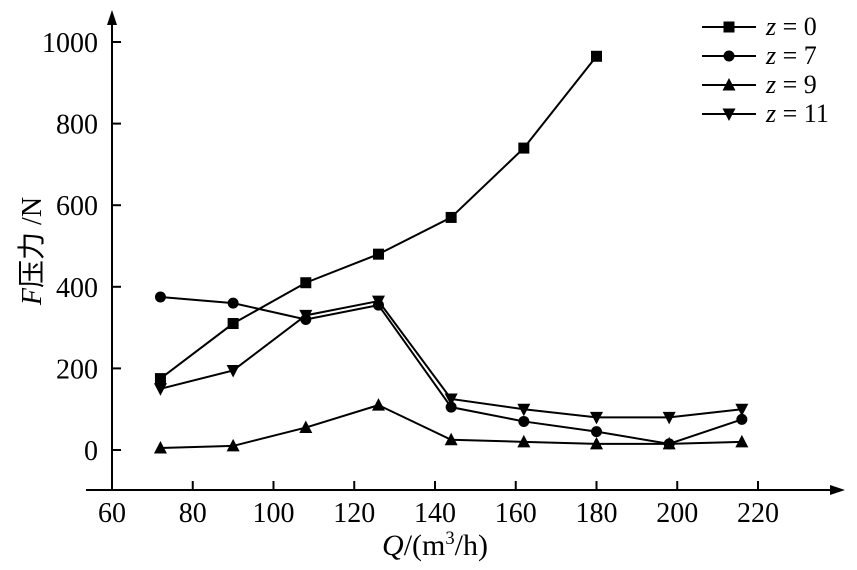 The height and width of the screenshot is (570, 857). Describe the element at coordinates (764, 84) in the screenshot. I see `legend-item: z = 9` at that location.